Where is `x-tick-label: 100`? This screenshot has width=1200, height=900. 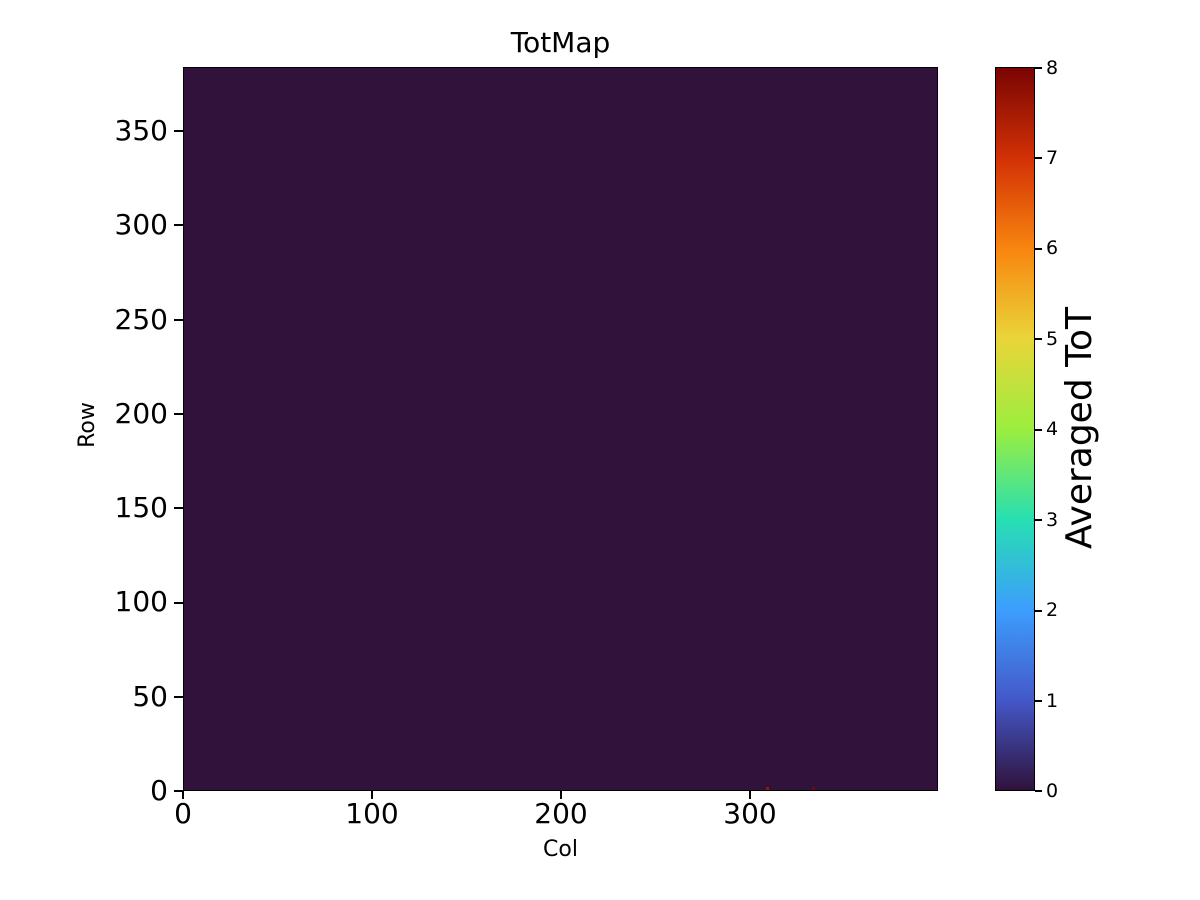
x-tick-label: 100 is located at coordinates (372, 813).